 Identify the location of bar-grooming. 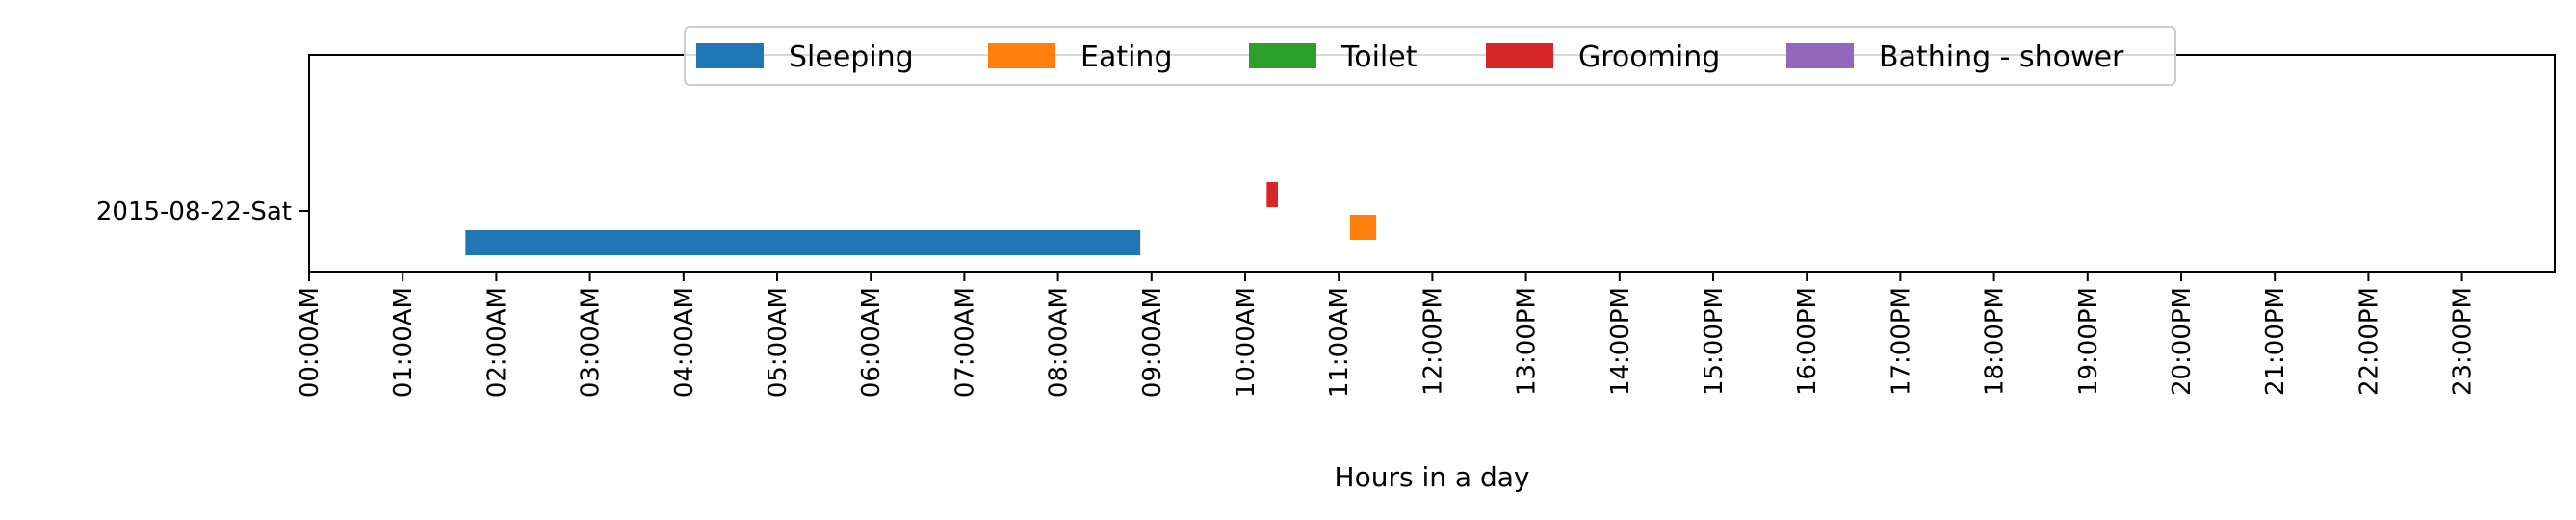
(1272, 194).